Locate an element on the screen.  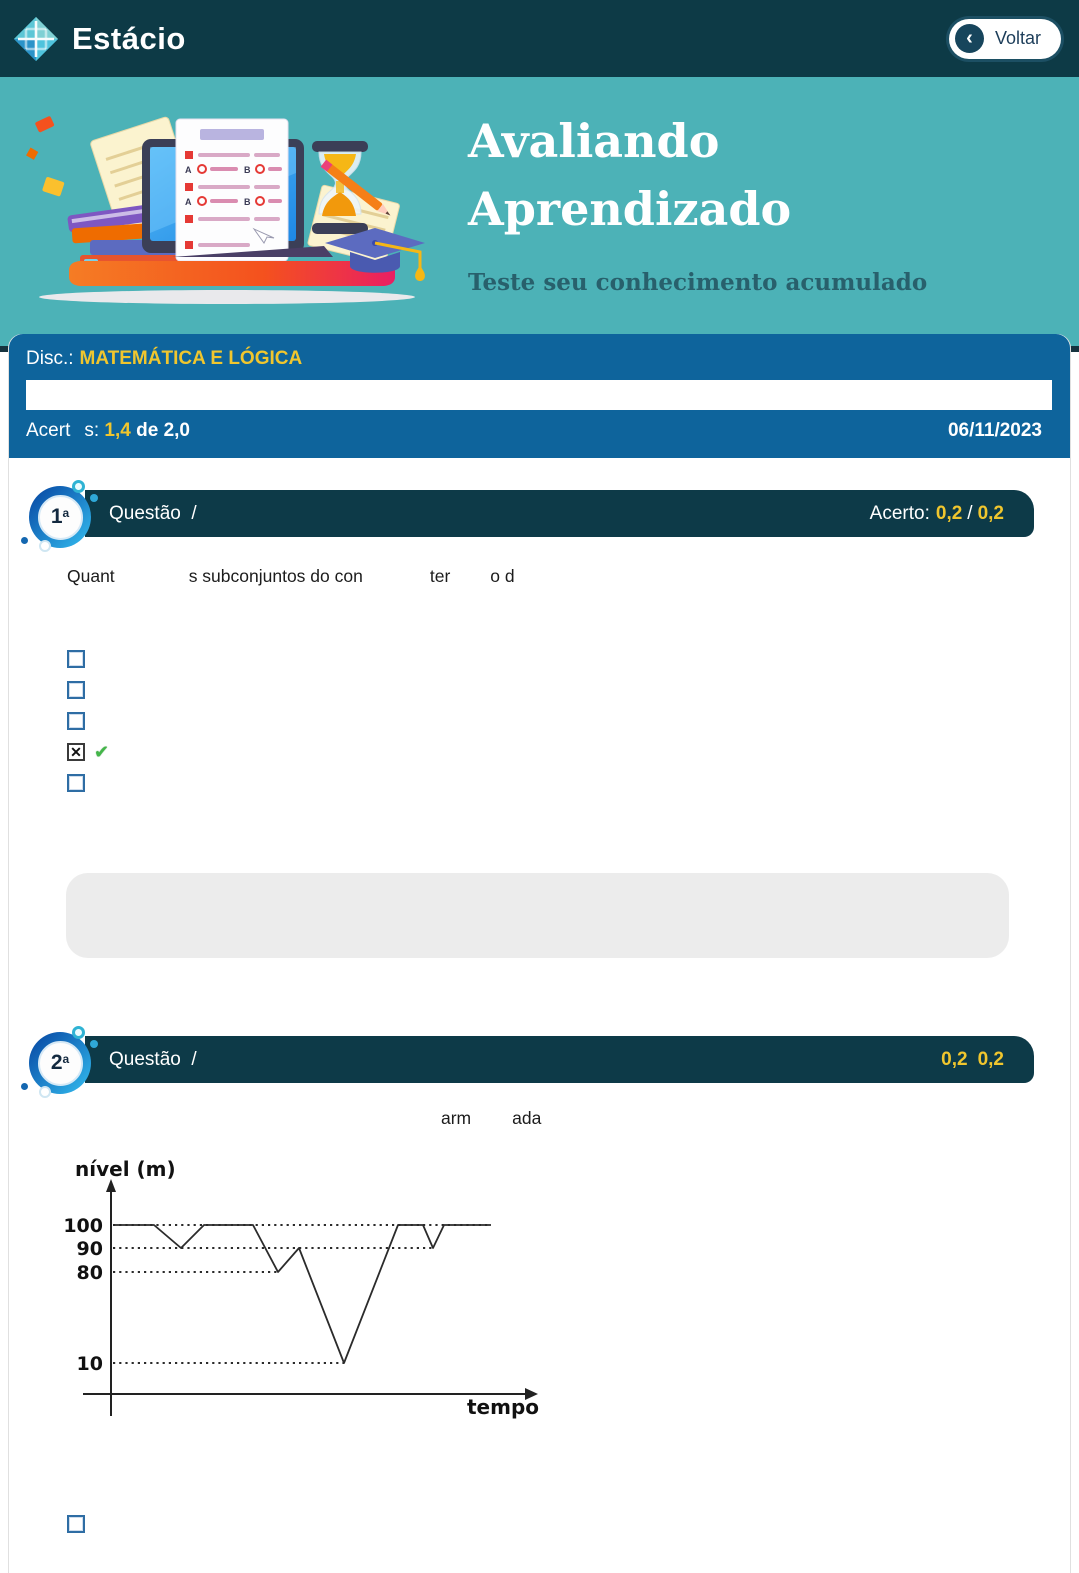
estacio-logo-icon is located at coordinates (36, 38).